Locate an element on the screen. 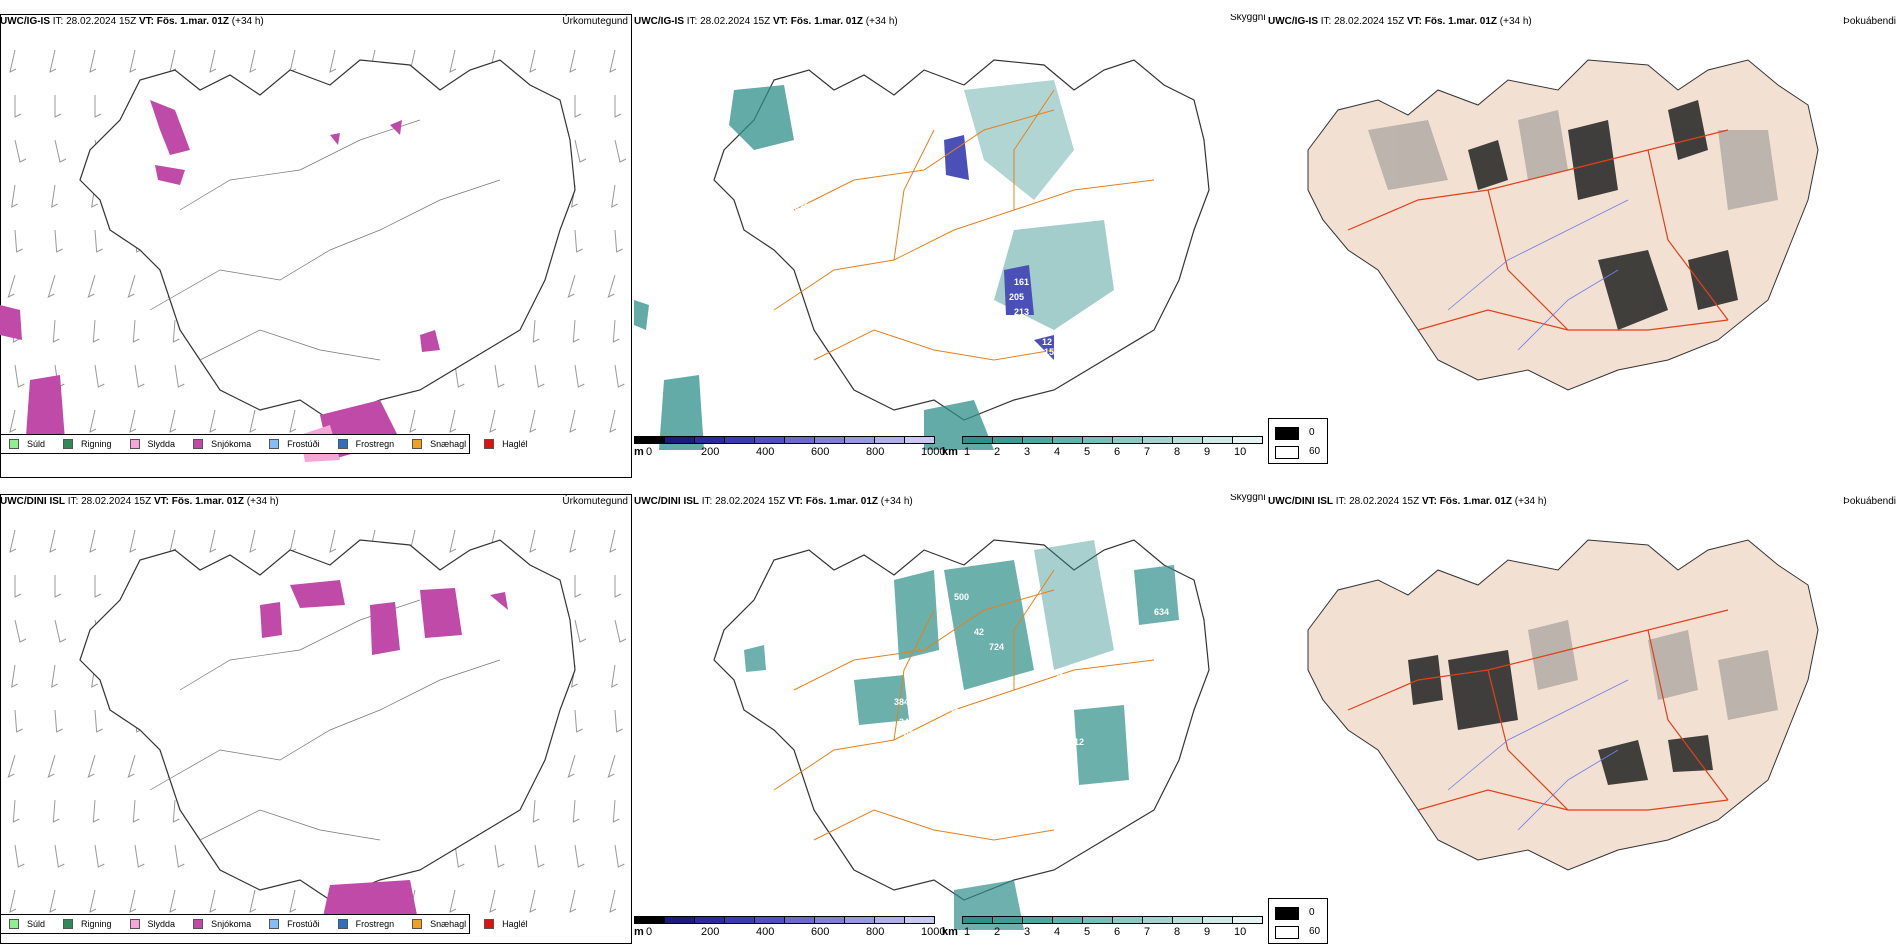 This screenshot has width=1900, height=950. panel-title: Skyggni is located at coordinates (1248, 18).